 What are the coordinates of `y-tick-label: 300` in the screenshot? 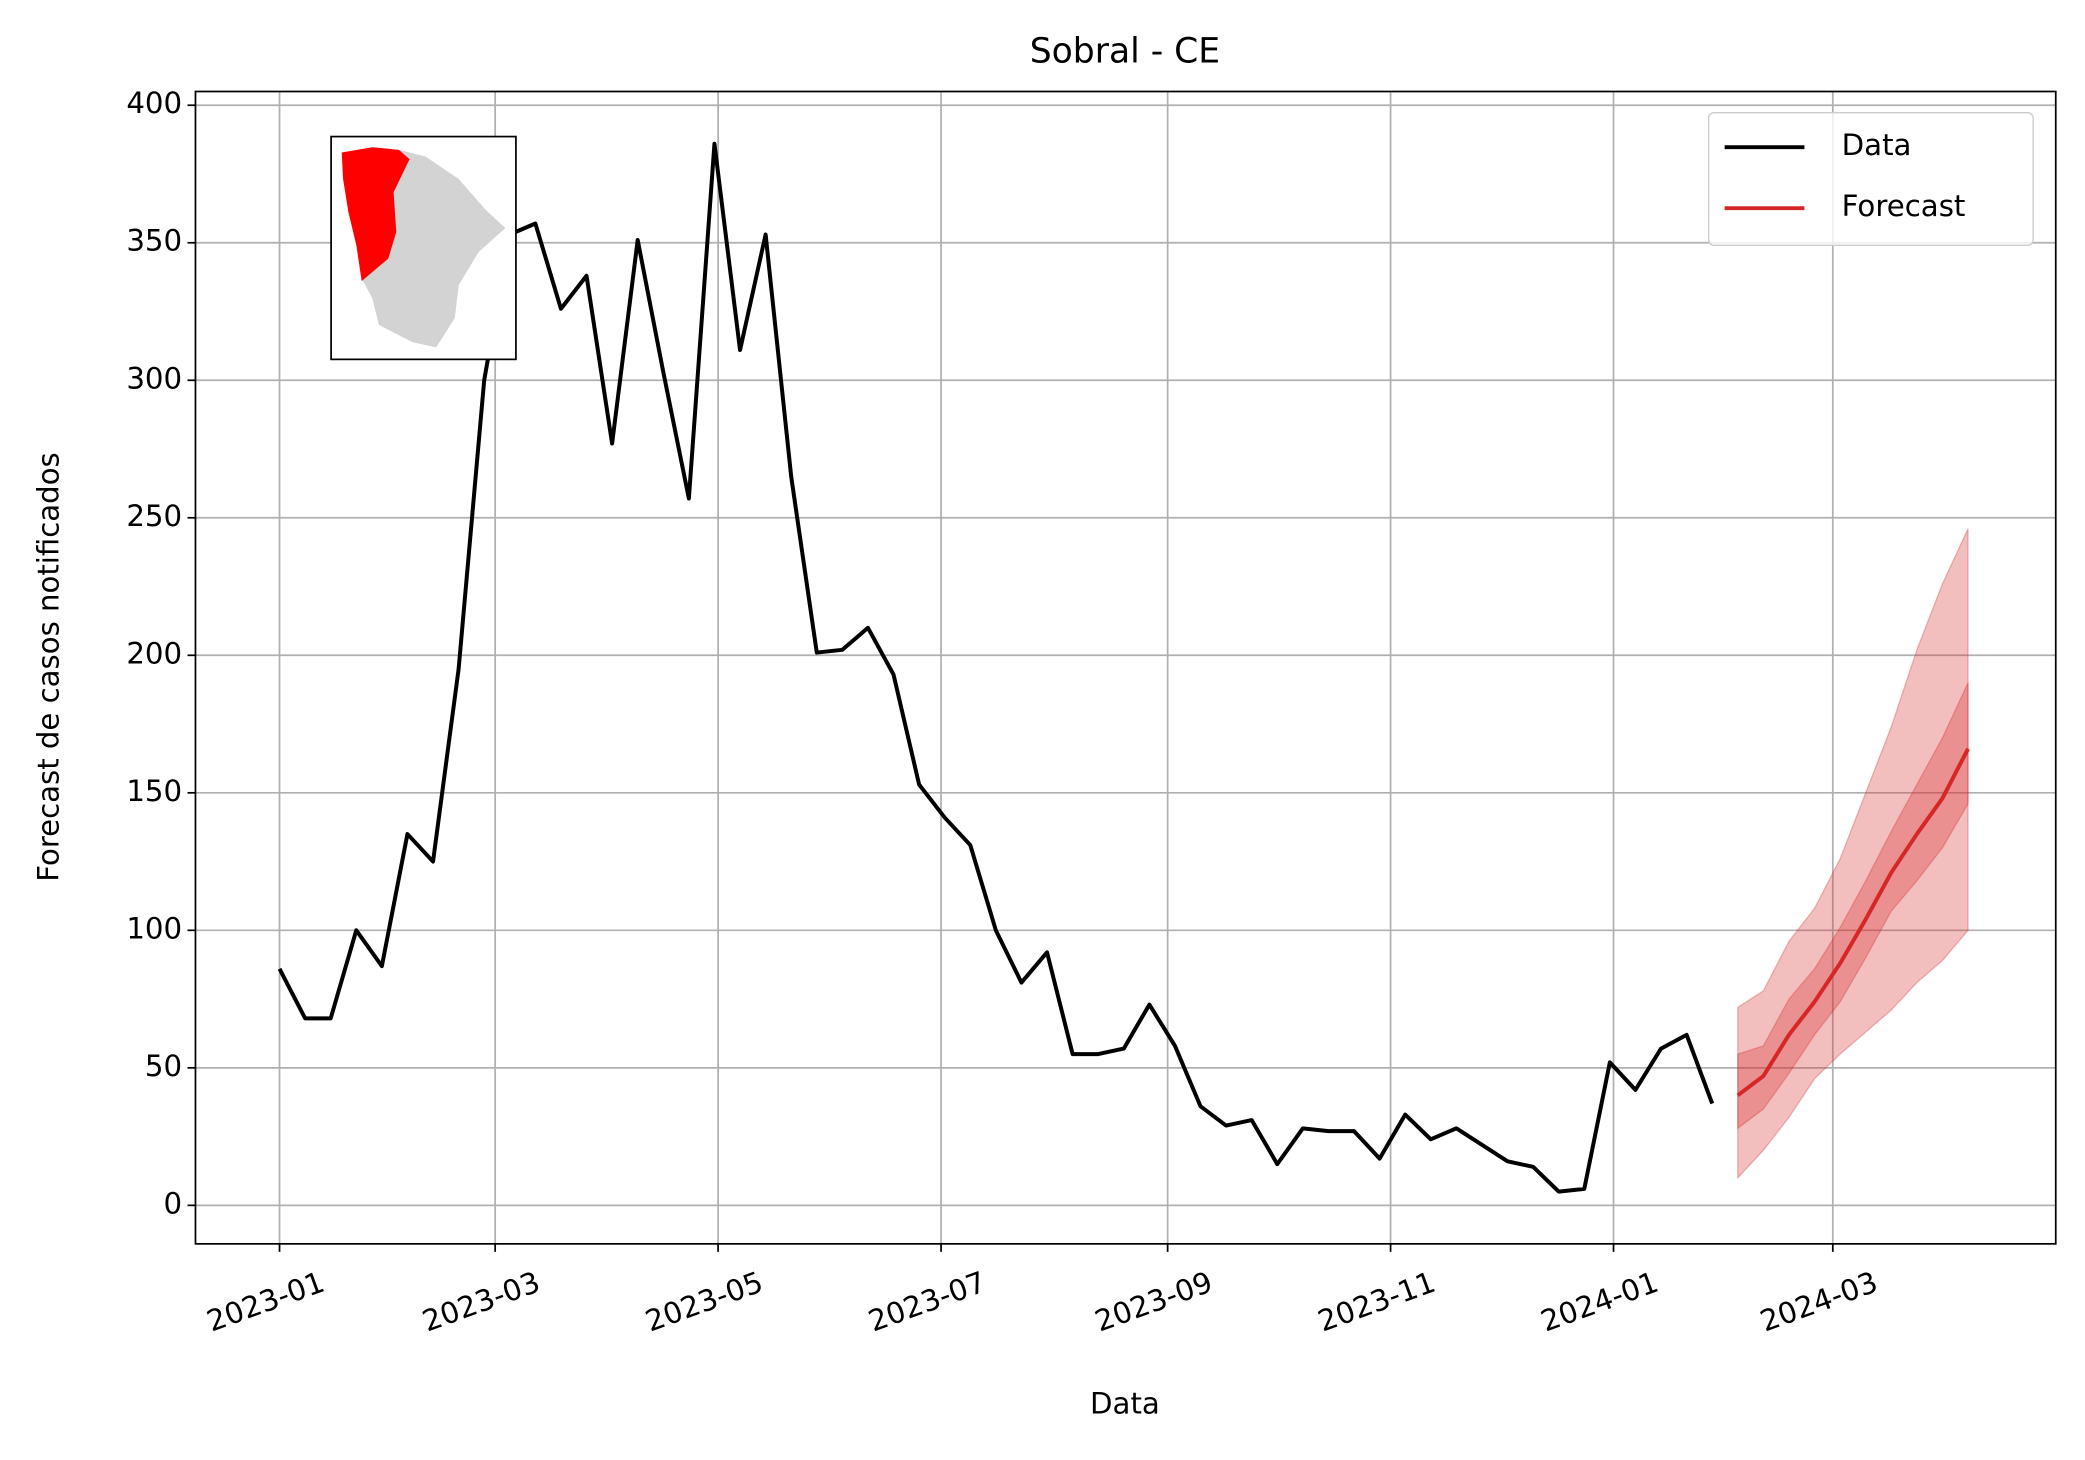 It's located at (154, 378).